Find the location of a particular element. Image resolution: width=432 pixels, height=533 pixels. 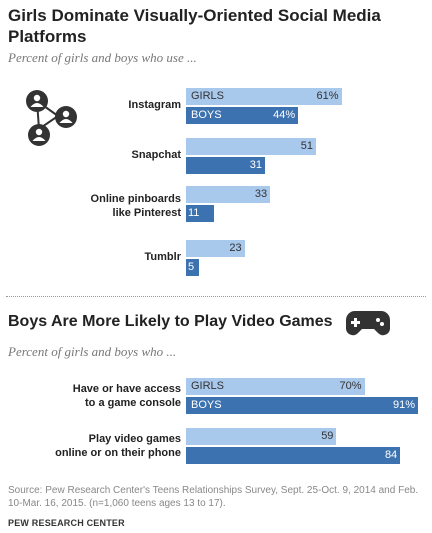

section-divider is located at coordinates (216, 296).